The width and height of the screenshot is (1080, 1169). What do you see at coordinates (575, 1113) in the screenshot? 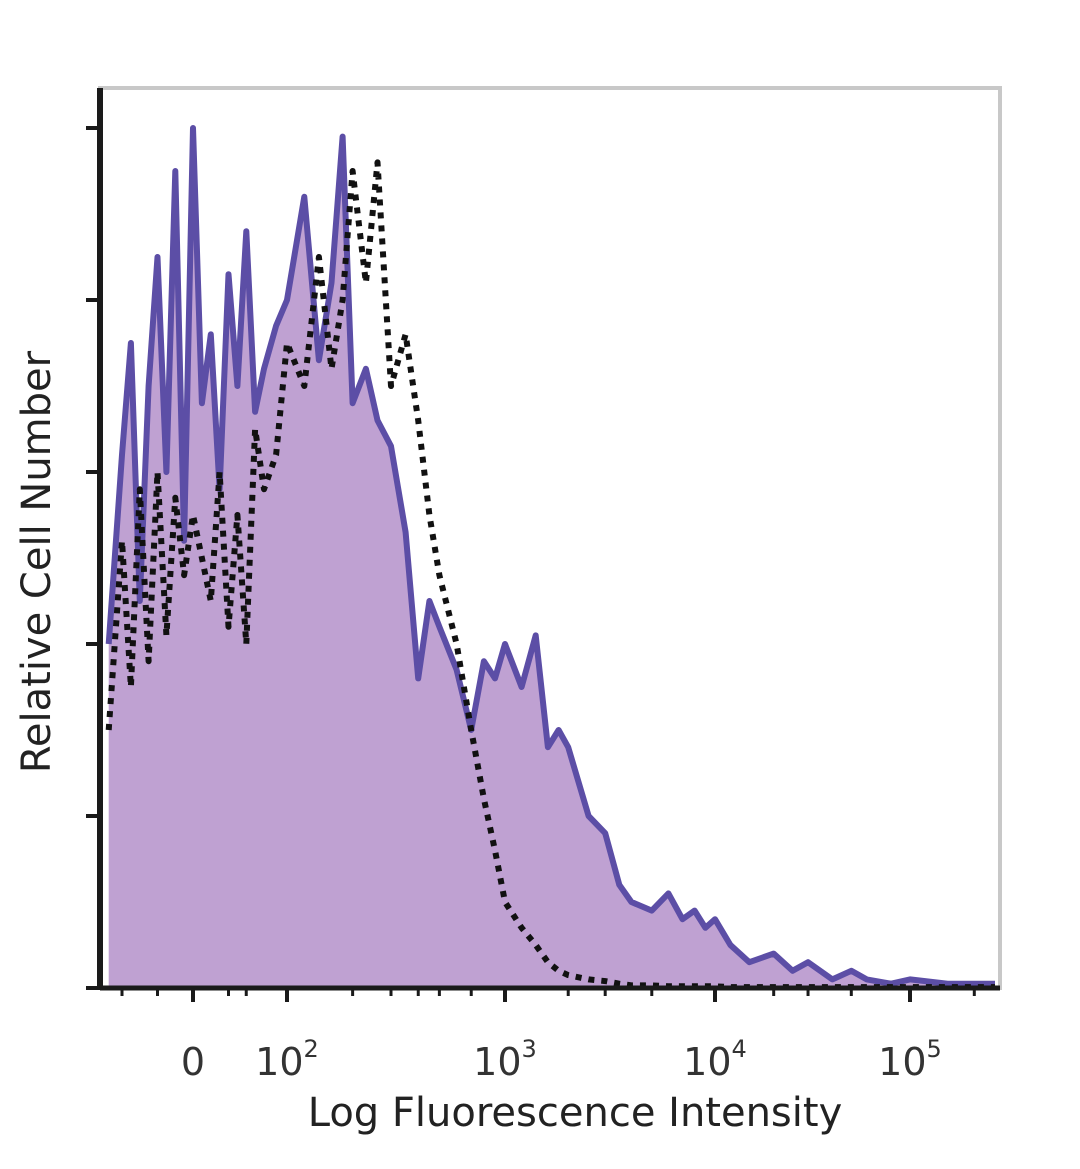
I see `x-axis-label: Log Fluorescence Intensity` at bounding box center [575, 1113].